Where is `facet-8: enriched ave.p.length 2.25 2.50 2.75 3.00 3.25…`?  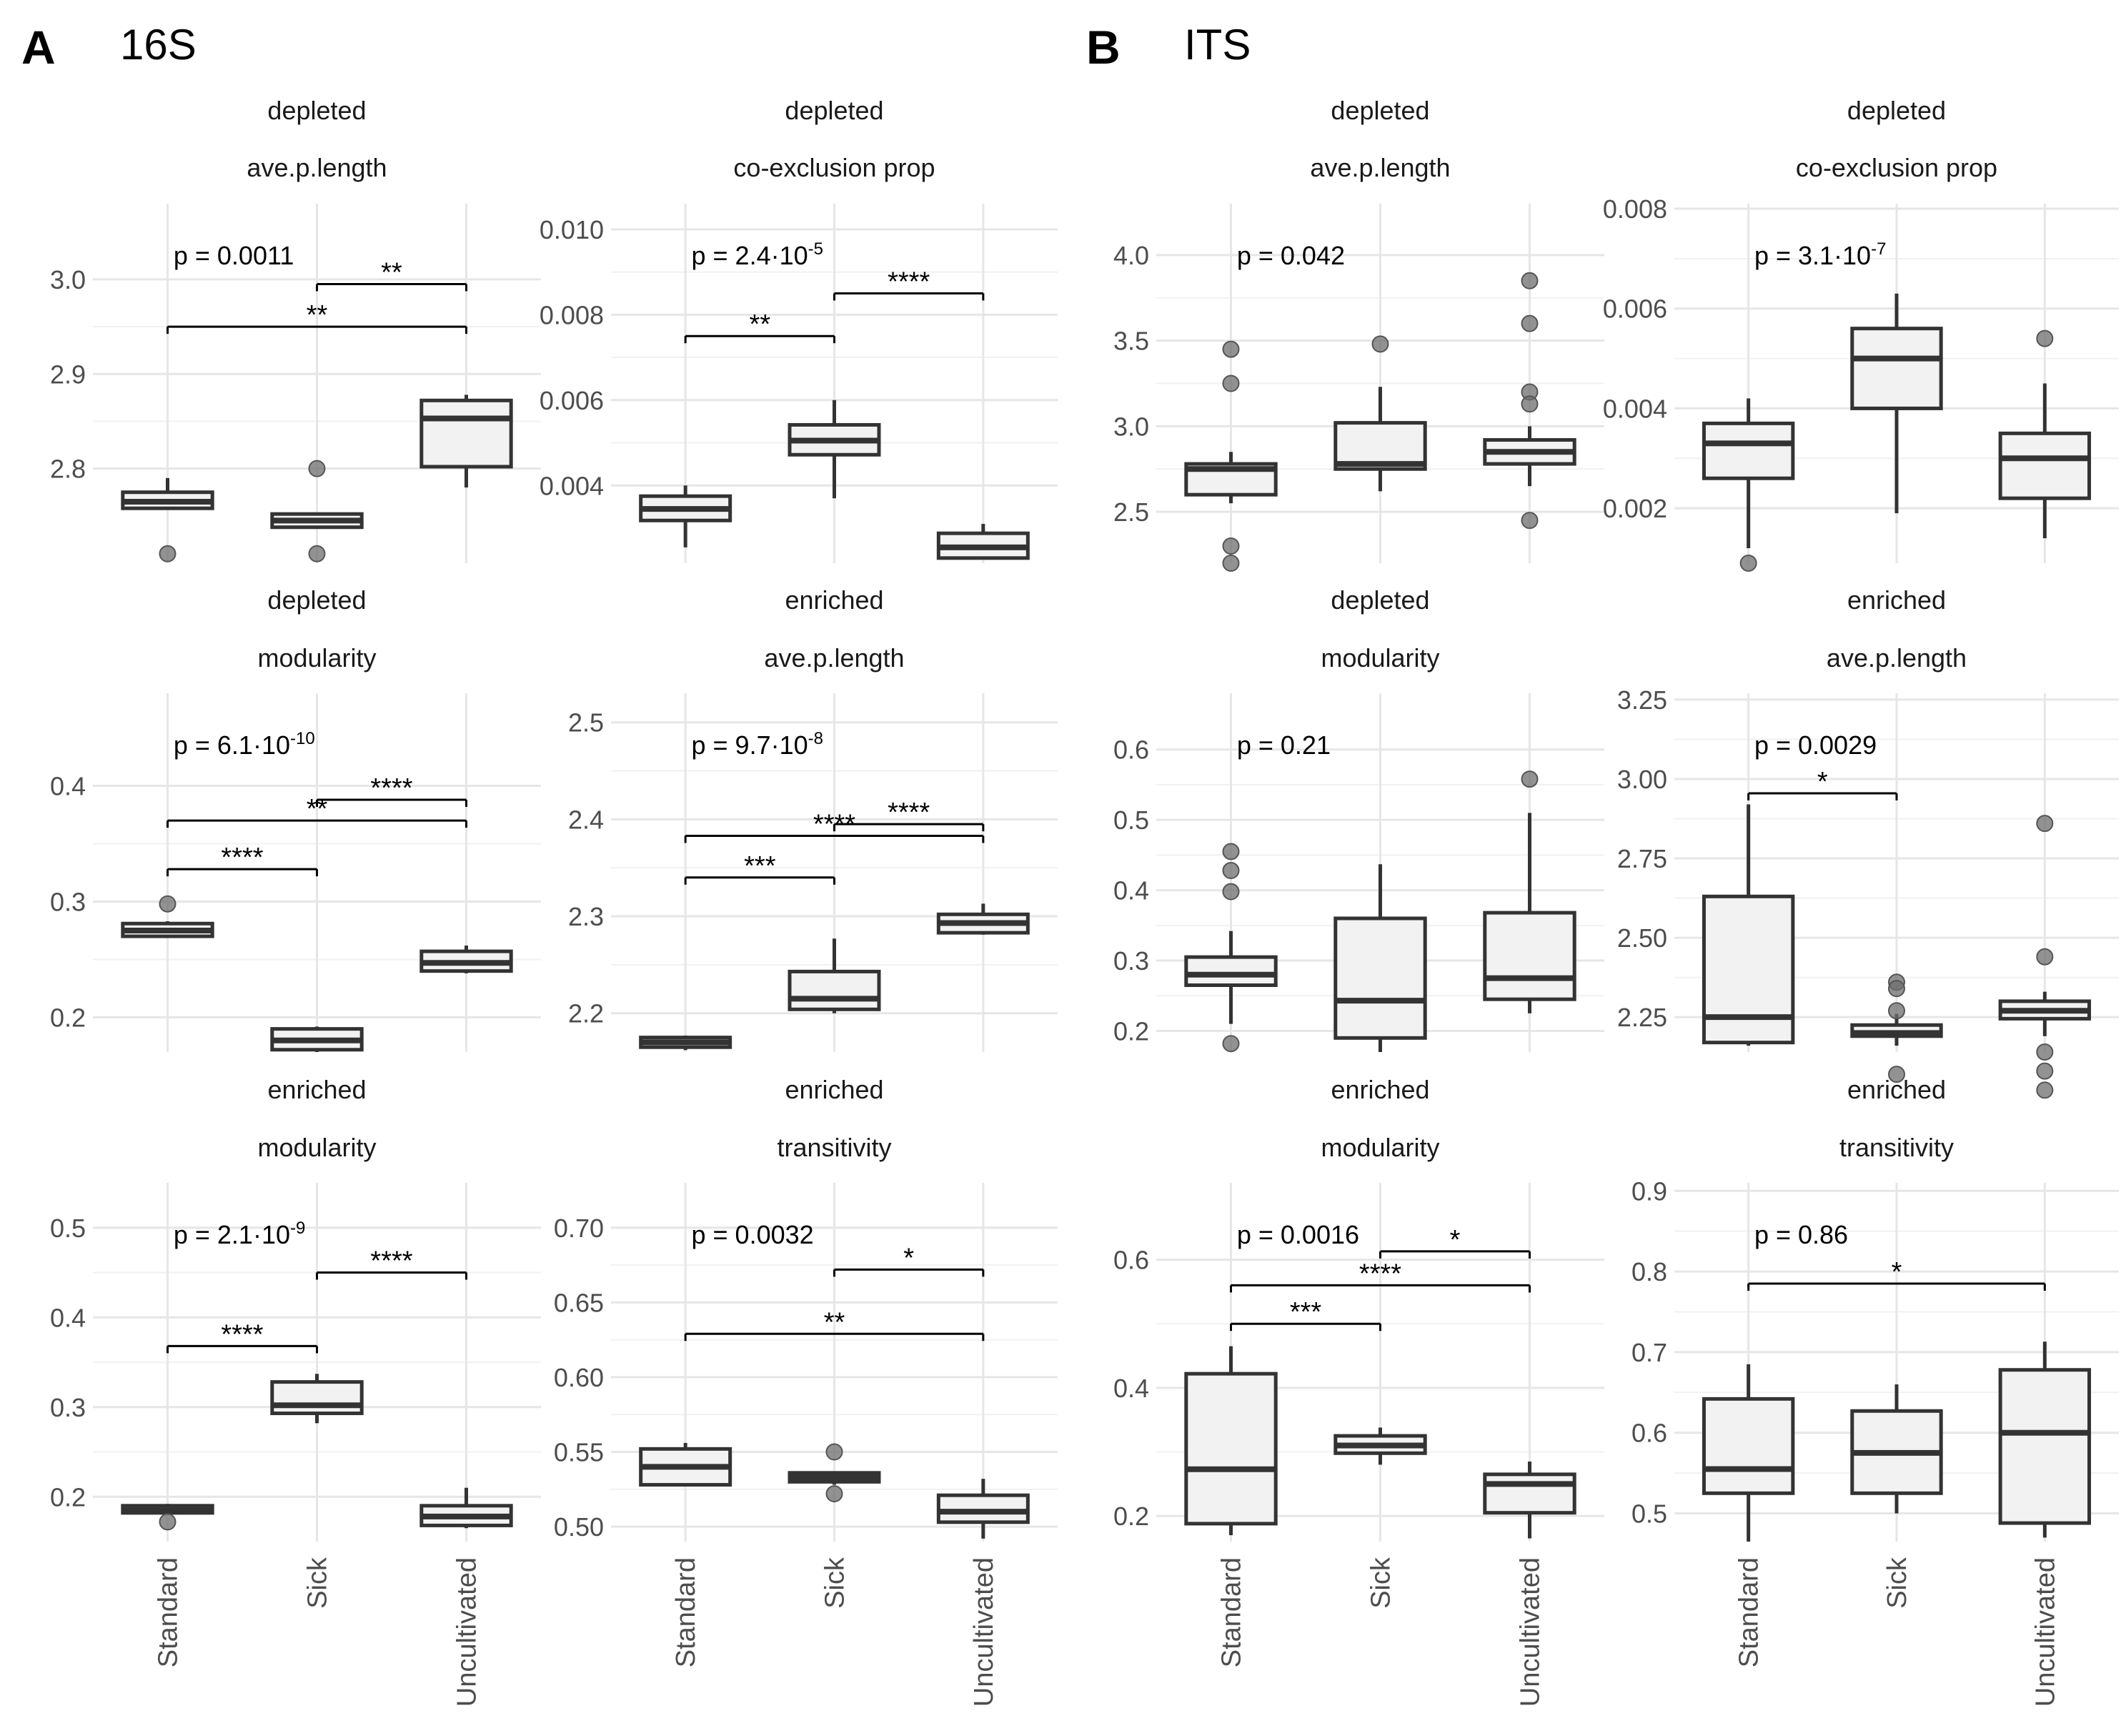 facet-8: enriched ave.p.length 2.25 2.50 2.75 3.00 3.25… is located at coordinates (1868, 842).